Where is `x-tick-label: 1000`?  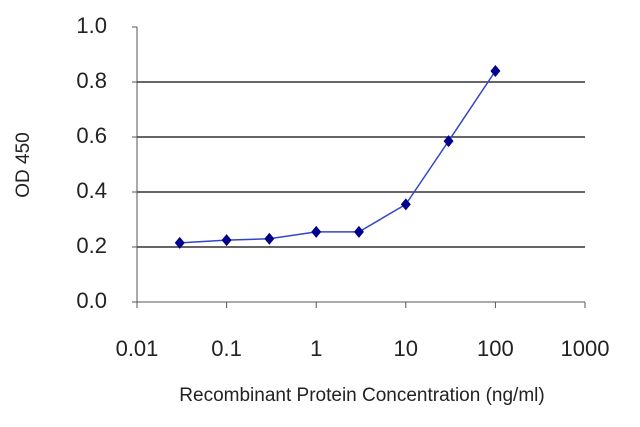
x-tick-label: 1000 is located at coordinates (585, 348).